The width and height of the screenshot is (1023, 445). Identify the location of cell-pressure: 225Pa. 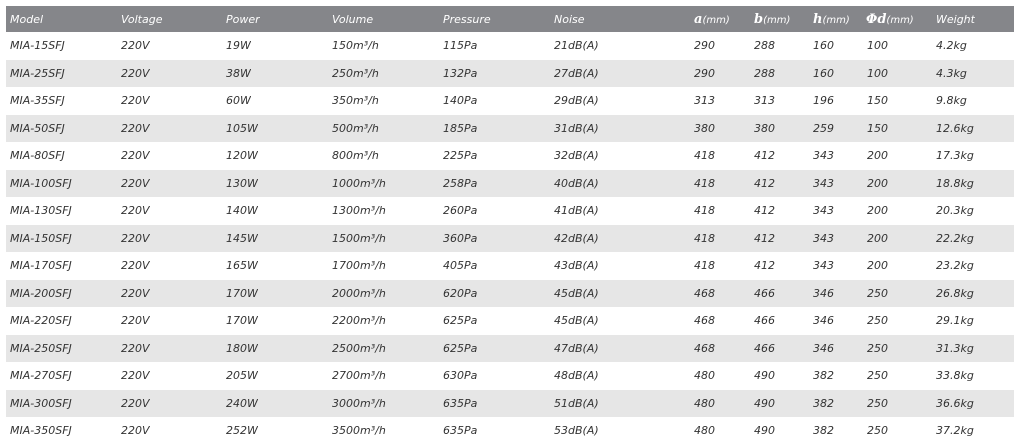
(460, 156).